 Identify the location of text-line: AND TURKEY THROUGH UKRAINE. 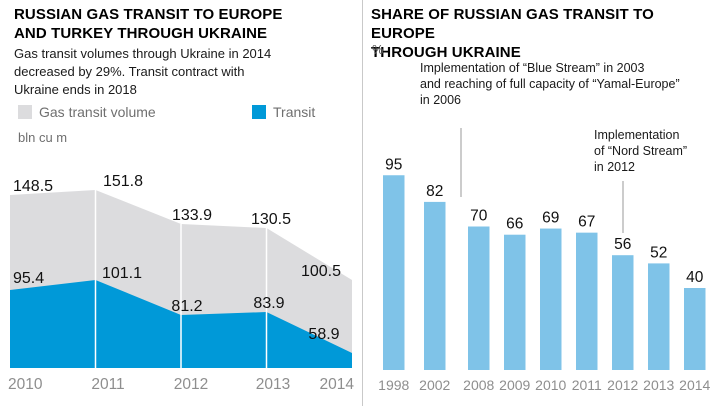
(141, 33).